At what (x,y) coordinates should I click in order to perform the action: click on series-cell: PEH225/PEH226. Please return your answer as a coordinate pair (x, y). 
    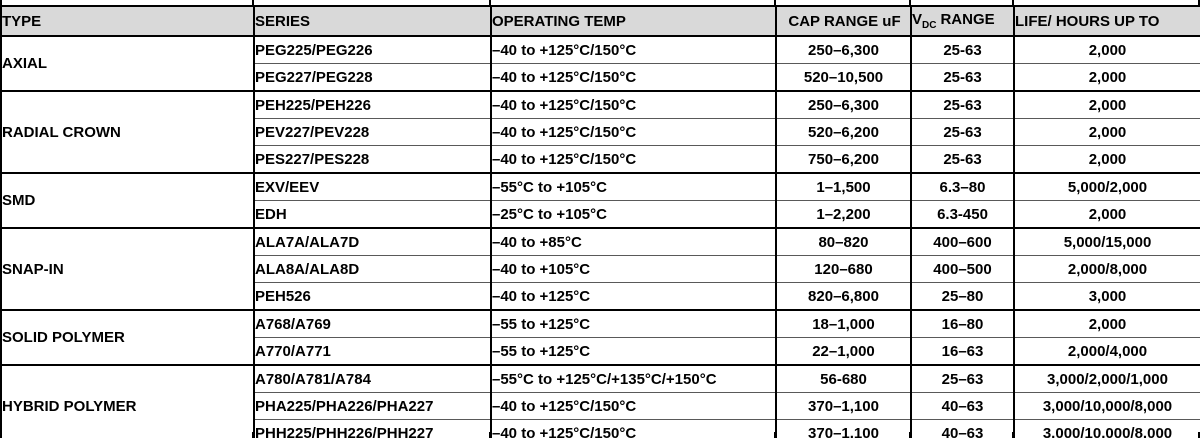
    Looking at the image, I should click on (372, 104).